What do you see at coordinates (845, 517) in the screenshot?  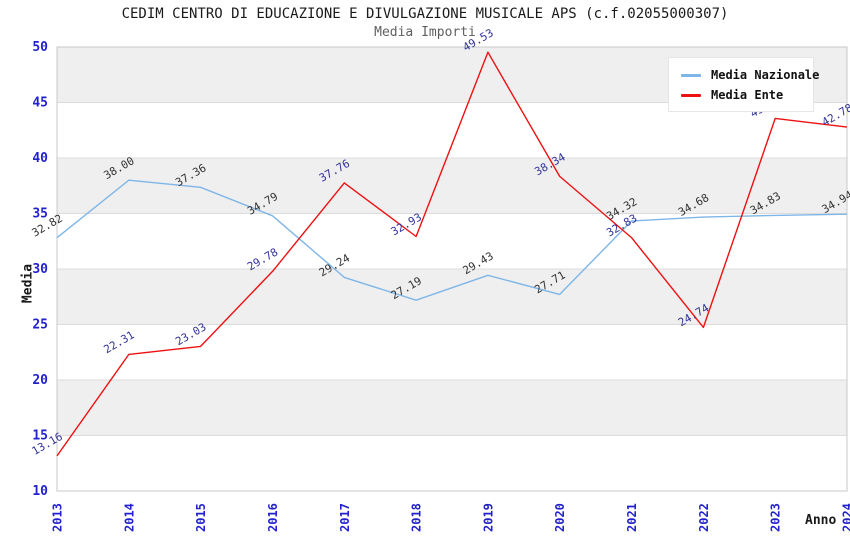 I see `x-tick-label: 2024` at bounding box center [845, 517].